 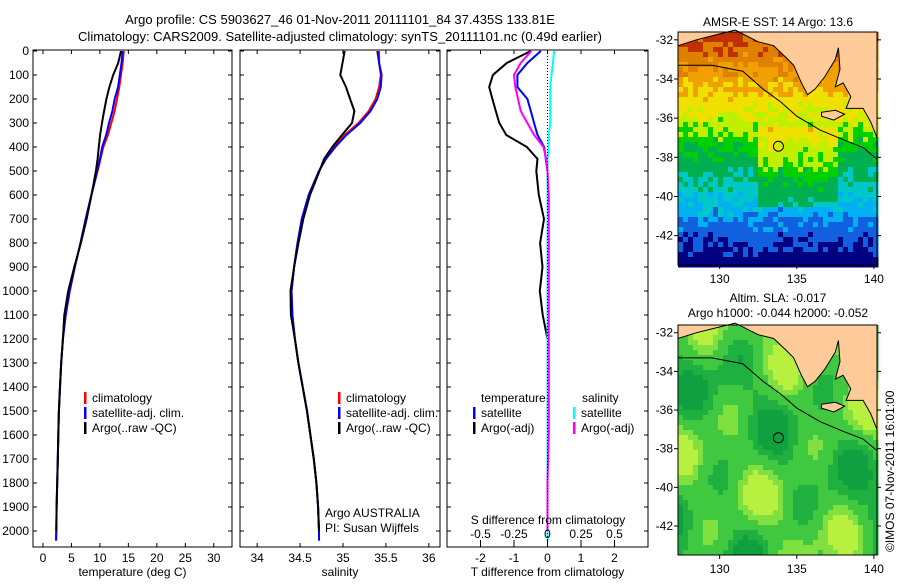 I want to click on sla-map: 130 135 140-32-34-36-38-40-42, so click(x=770, y=449).